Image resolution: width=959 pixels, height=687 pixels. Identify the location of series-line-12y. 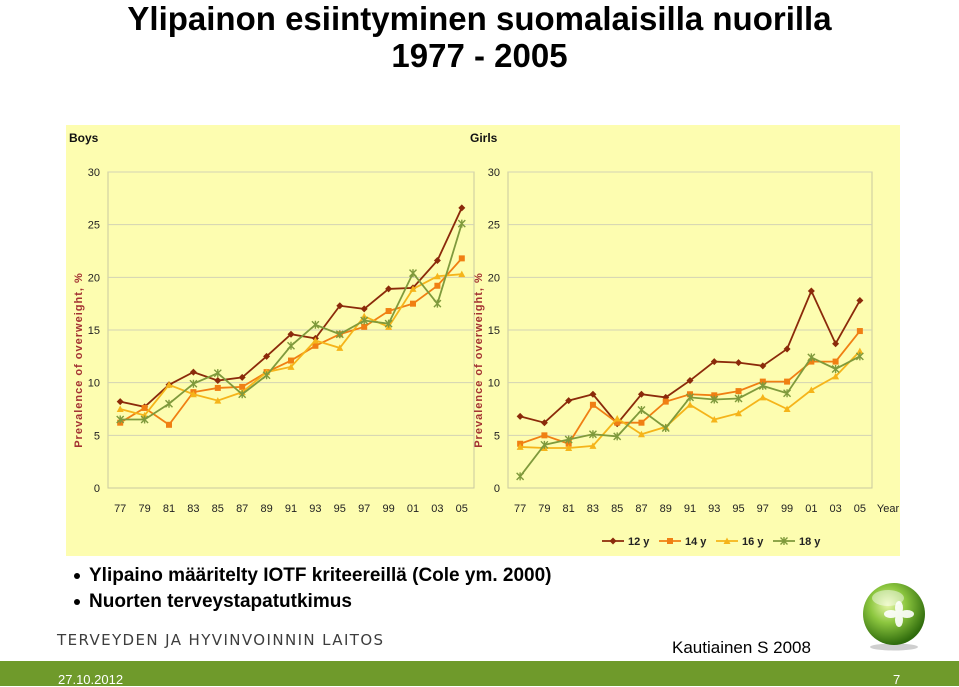
(291, 307).